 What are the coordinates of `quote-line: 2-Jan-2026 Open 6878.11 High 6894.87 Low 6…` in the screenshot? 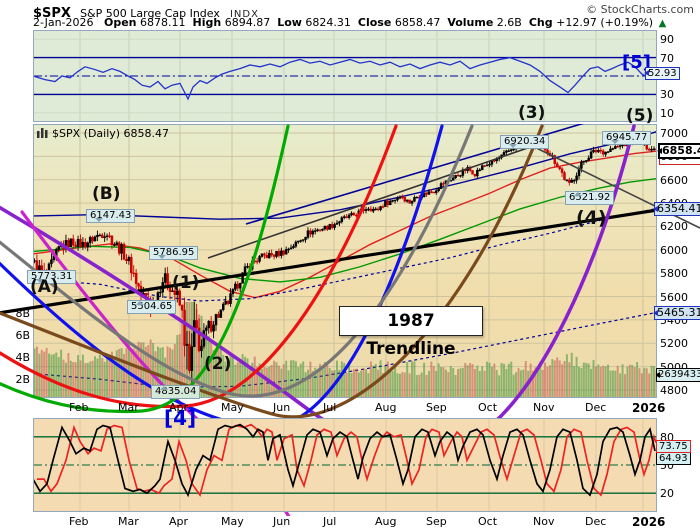 It's located at (363, 22).